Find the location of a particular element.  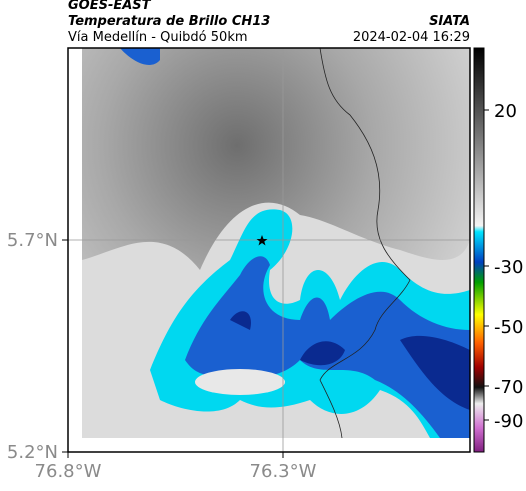

lat-tick-label: 5.2°N is located at coordinates (32, 452).